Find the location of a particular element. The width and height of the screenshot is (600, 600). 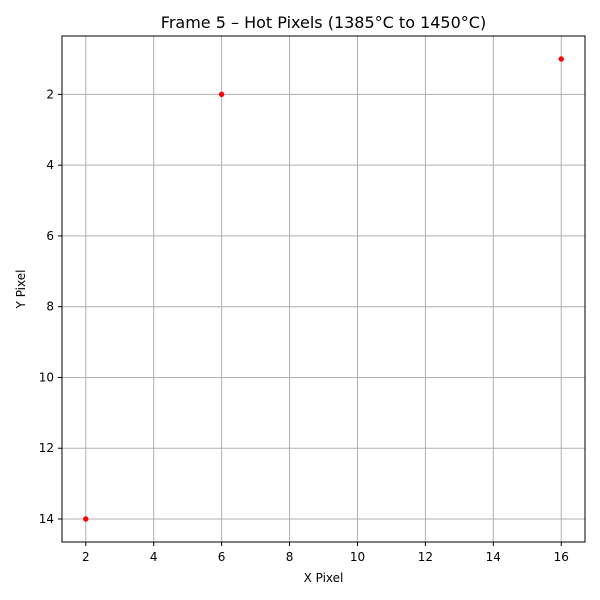

x-tick-label: 6 is located at coordinates (222, 557).